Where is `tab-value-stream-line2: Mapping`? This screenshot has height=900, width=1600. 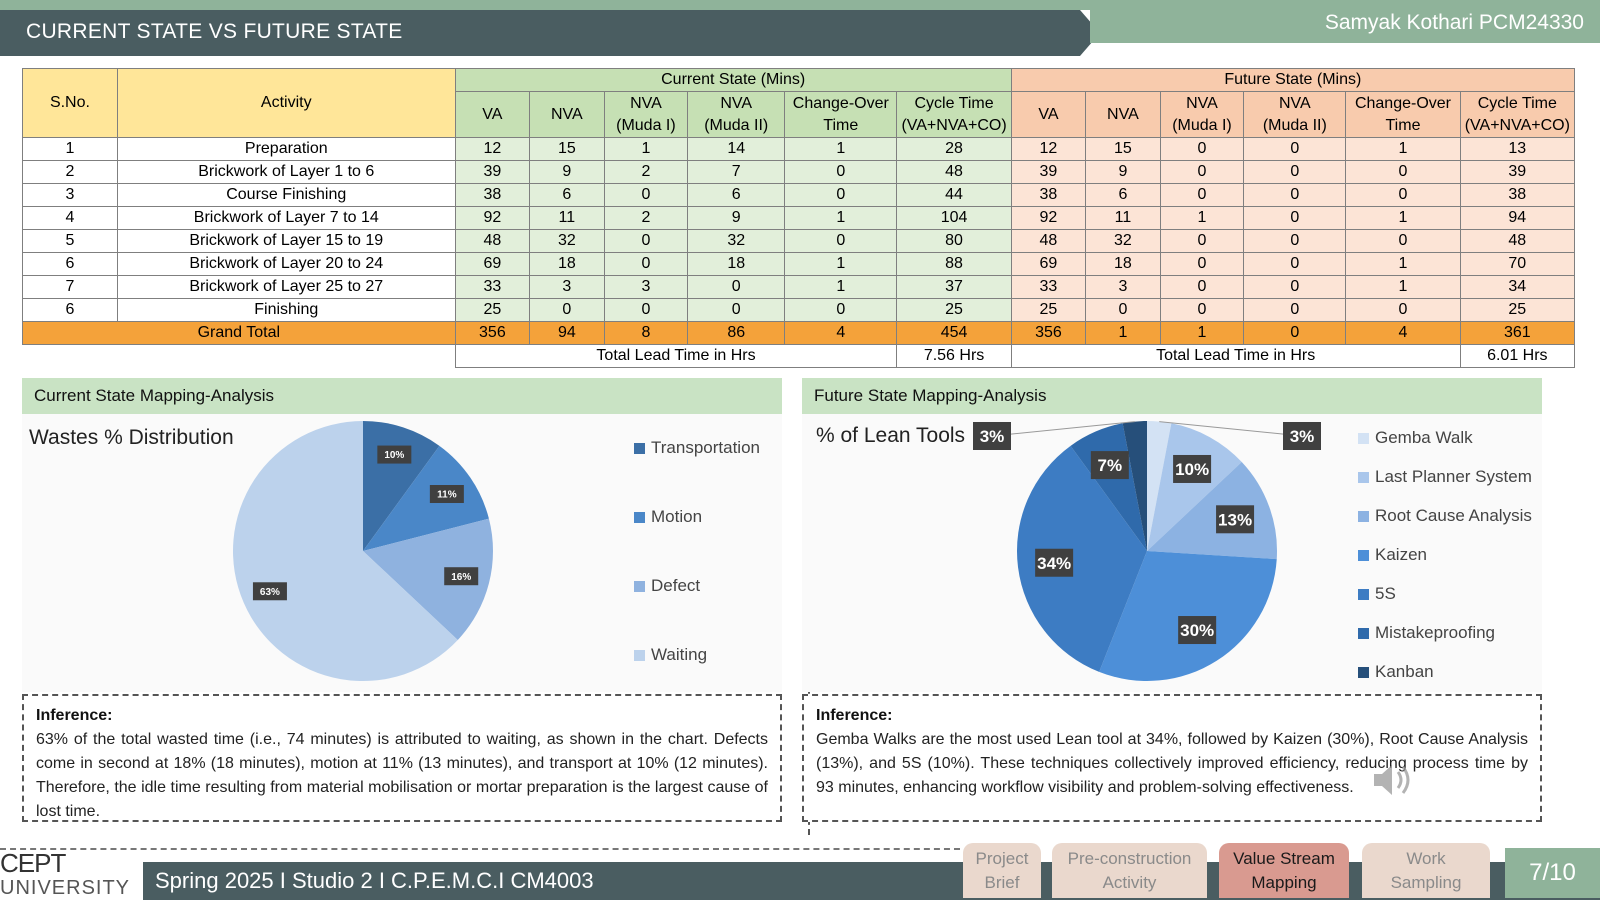
tab-value-stream-line2: Mapping is located at coordinates (1284, 882).